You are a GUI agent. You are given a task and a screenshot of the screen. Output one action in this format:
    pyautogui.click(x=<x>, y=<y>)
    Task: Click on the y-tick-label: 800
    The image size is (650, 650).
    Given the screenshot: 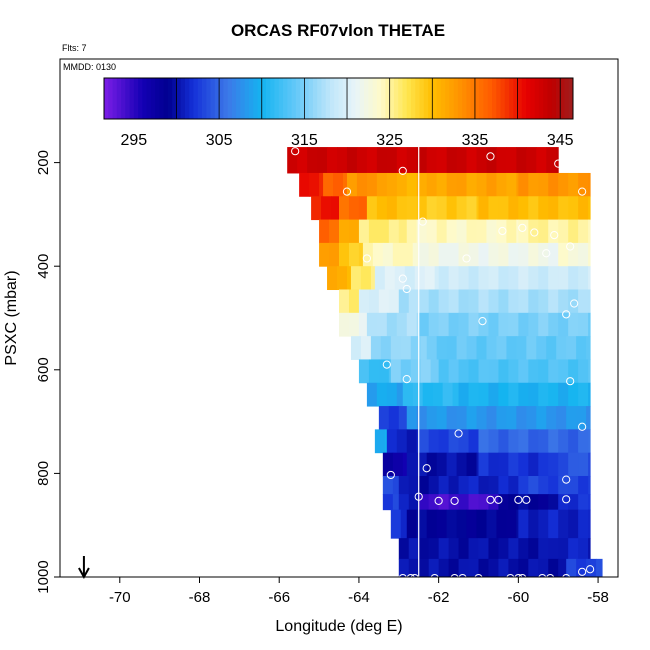 What is the action you would take?
    pyautogui.click(x=43, y=473)
    